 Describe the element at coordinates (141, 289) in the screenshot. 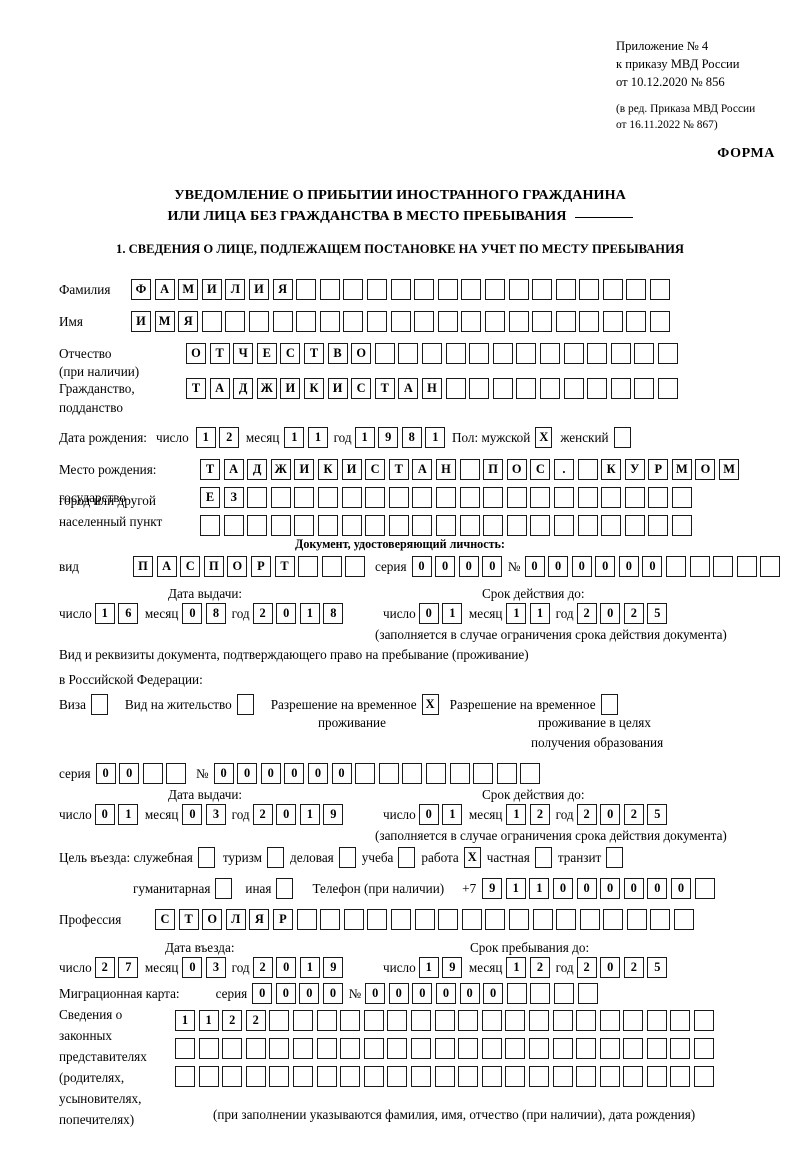

I see `grid-cell: Ф` at that location.